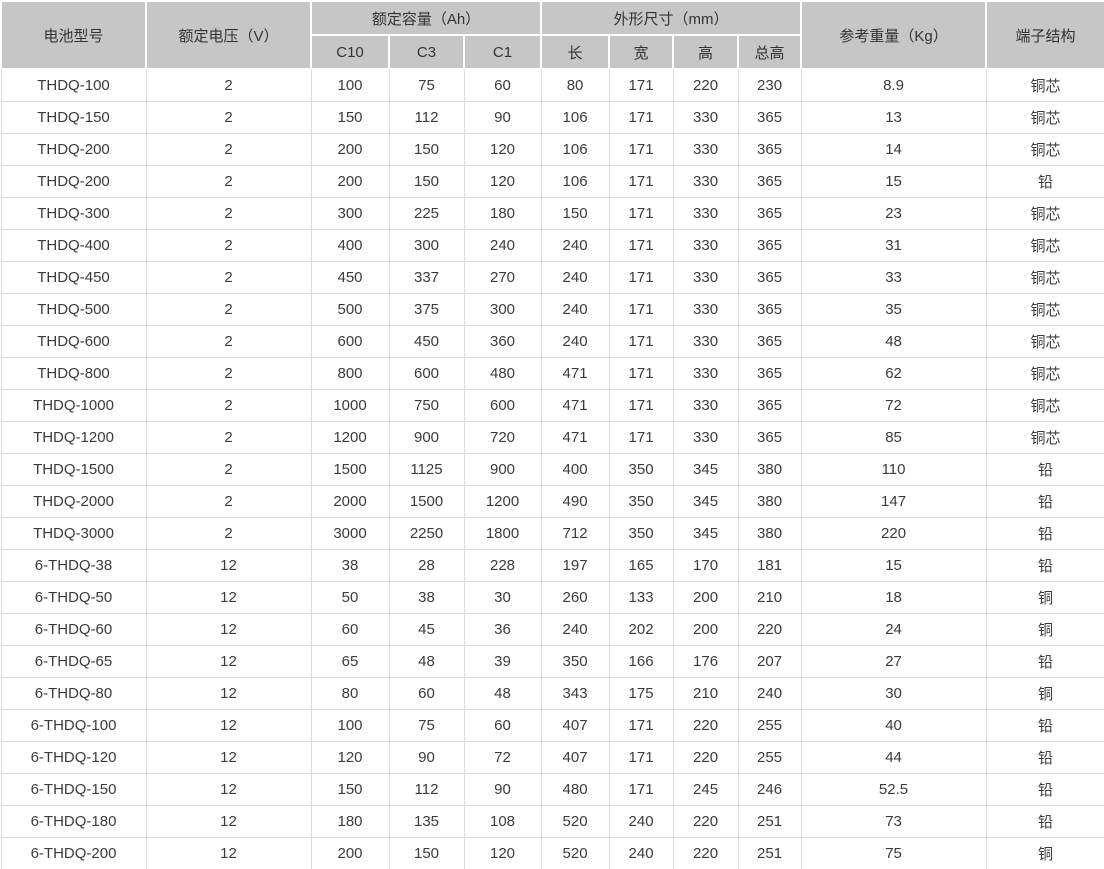 The height and width of the screenshot is (869, 1104). I want to click on cell-height: 210, so click(705, 693).